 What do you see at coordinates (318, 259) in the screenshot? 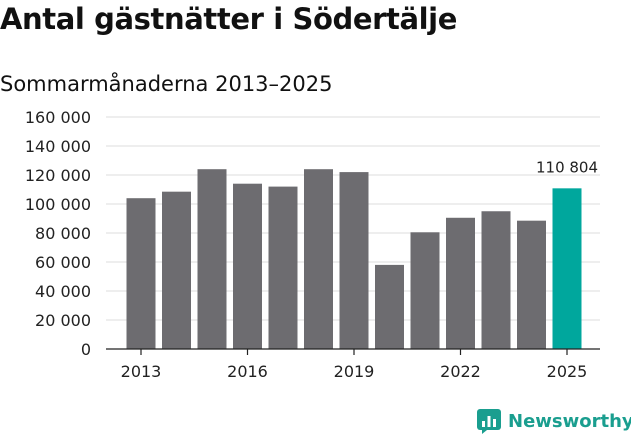
I see `bar-2018` at bounding box center [318, 259].